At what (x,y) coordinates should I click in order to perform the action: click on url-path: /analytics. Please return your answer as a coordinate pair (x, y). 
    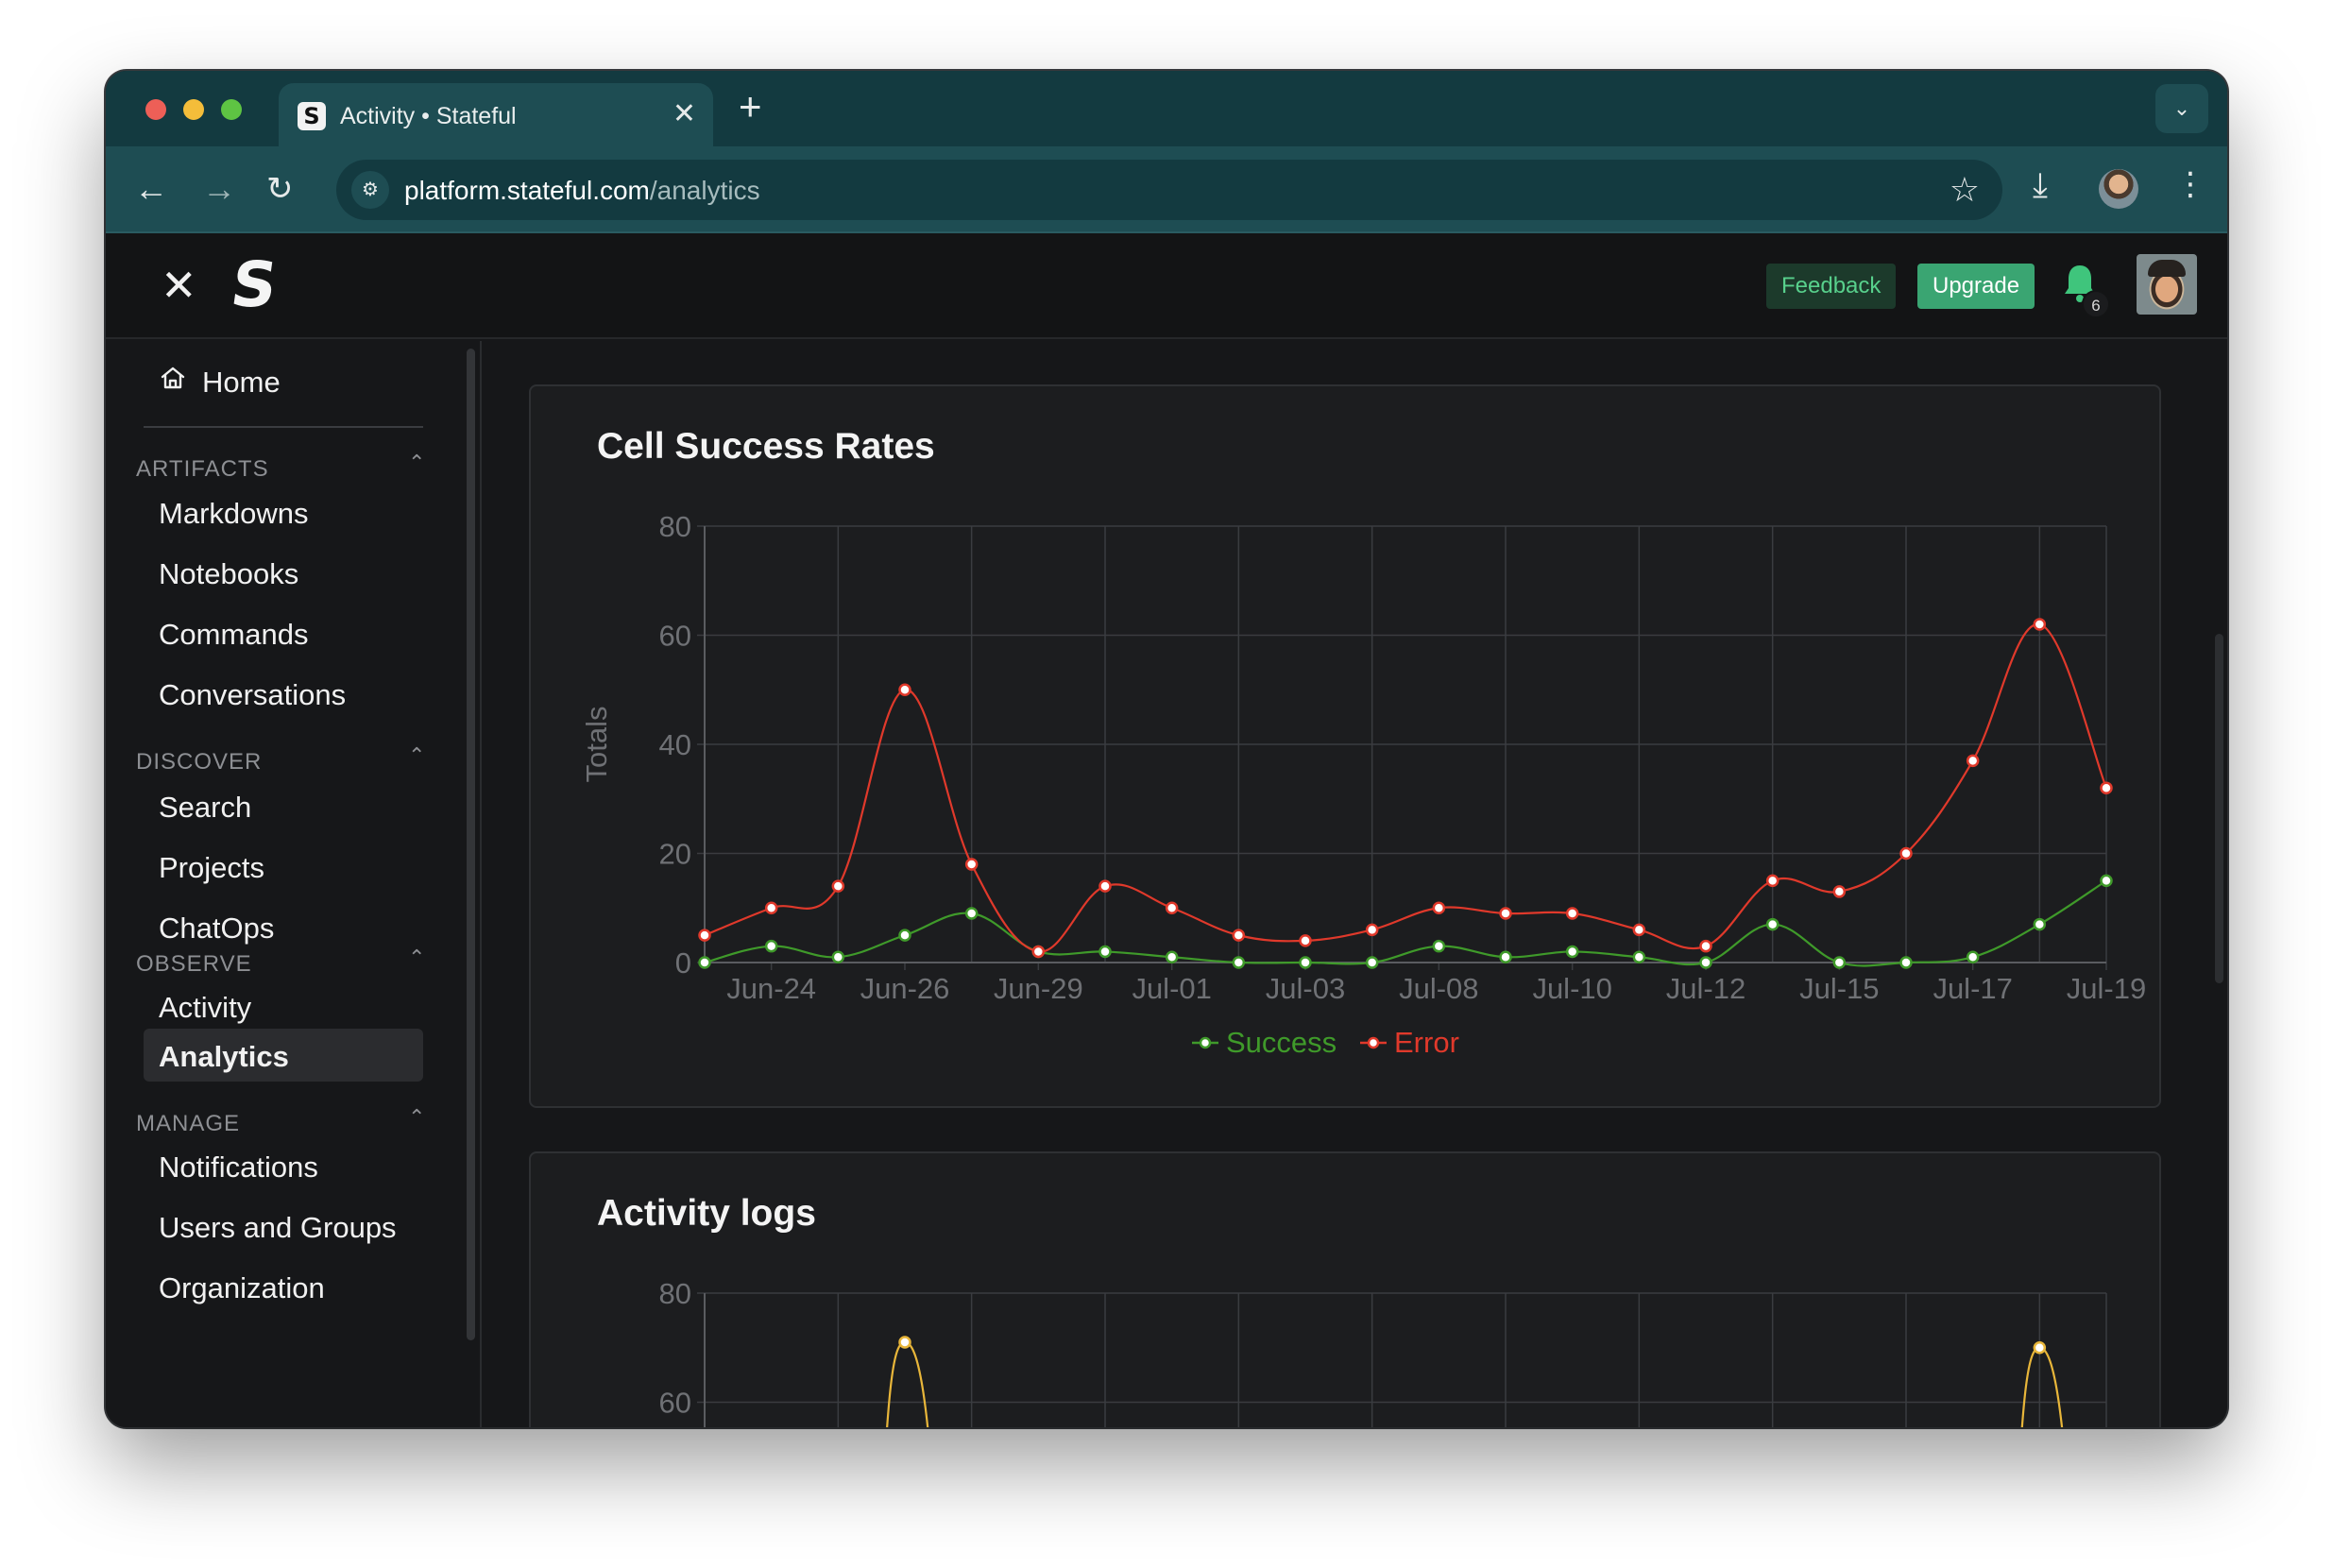
    Looking at the image, I should click on (705, 190).